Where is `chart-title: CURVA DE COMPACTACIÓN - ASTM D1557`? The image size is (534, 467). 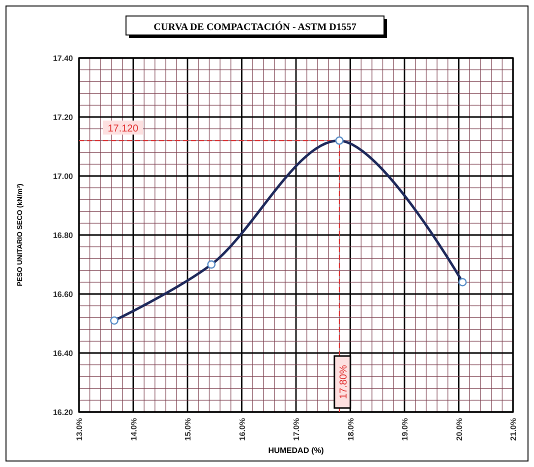 chart-title: CURVA DE COMPACTACIÓN - ASTM D1557 is located at coordinates (255, 27).